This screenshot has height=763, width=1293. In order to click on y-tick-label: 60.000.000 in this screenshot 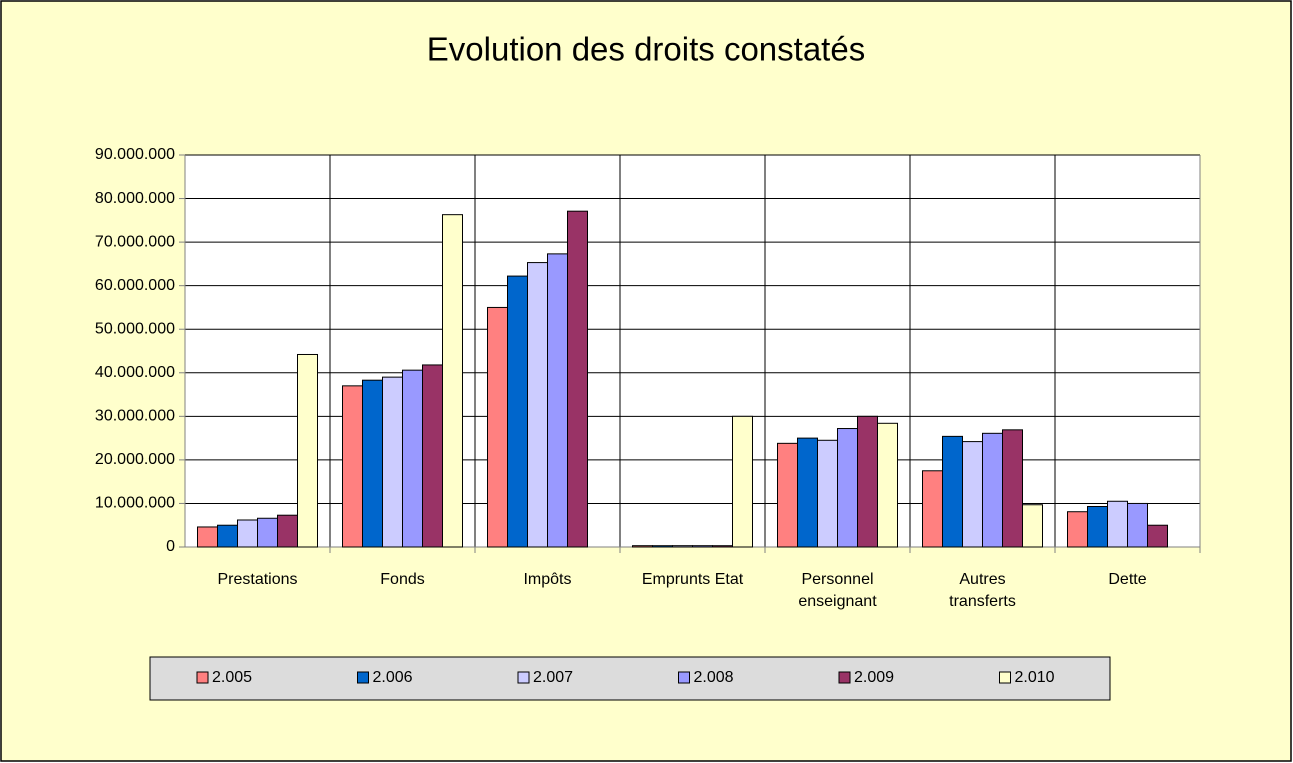, I will do `click(135, 285)`.